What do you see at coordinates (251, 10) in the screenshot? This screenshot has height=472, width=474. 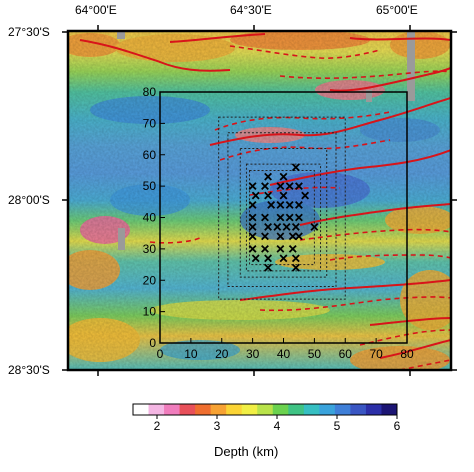 I see `lon-label-64-30: 64°30'E` at bounding box center [251, 10].